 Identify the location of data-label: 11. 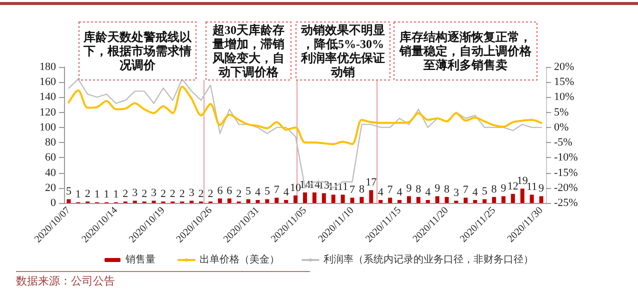
(532, 187).